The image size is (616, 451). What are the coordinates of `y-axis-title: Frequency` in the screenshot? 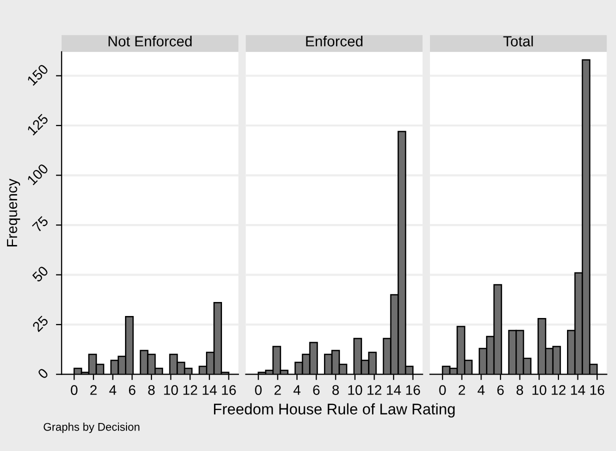 It's located at (13, 212).